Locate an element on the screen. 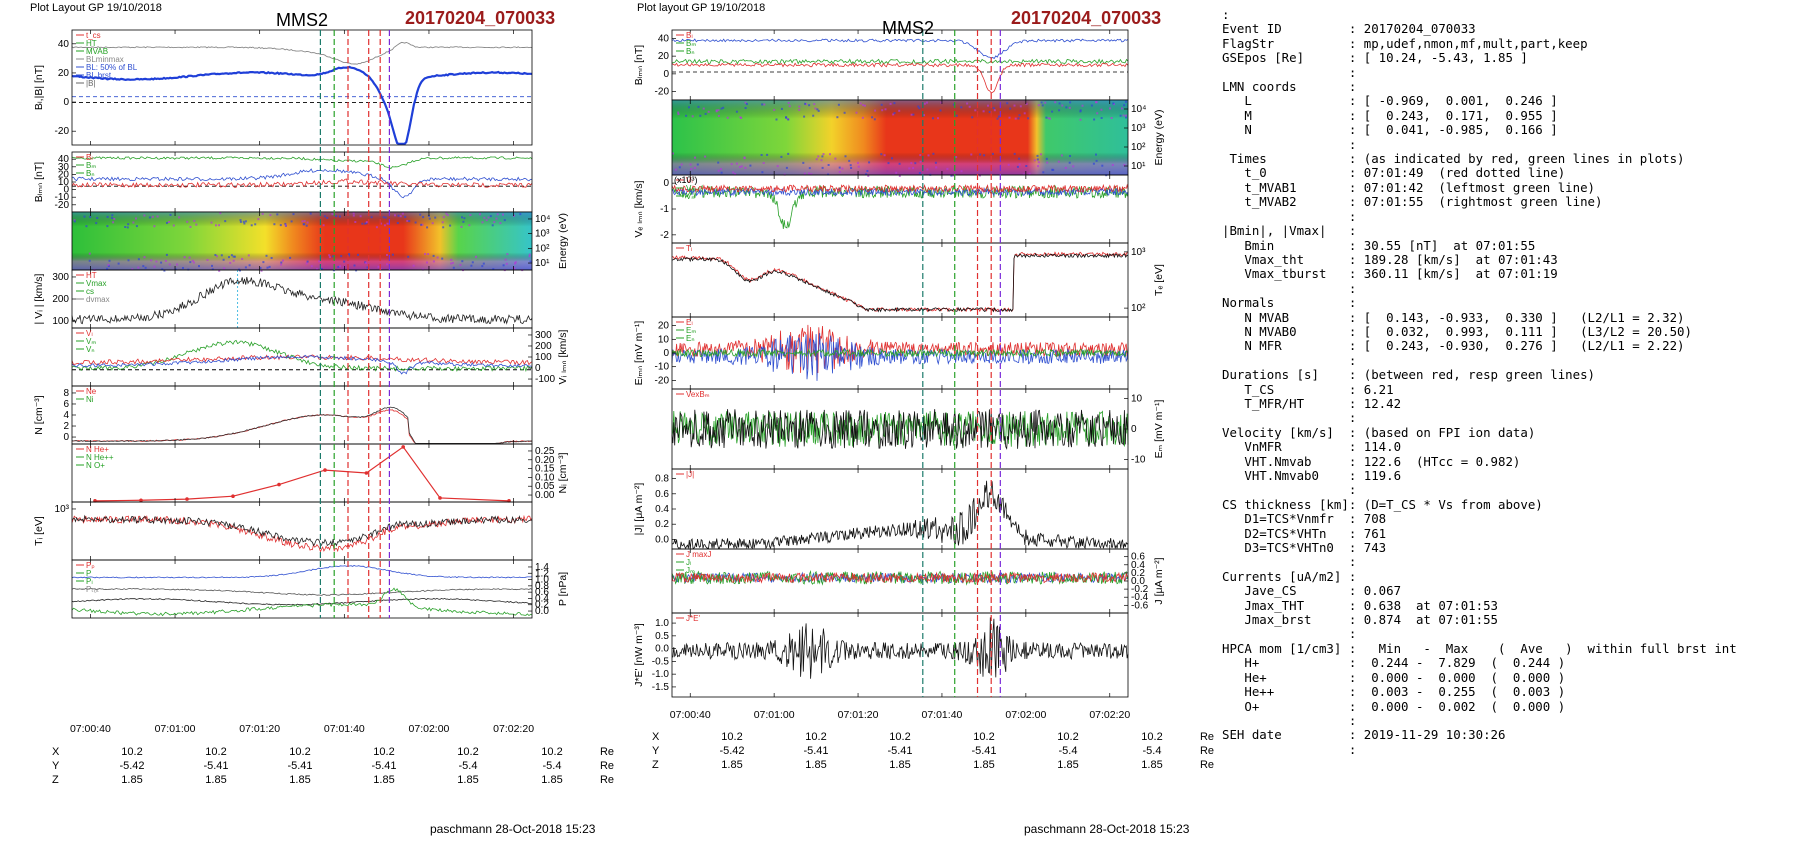 The height and width of the screenshot is (841, 1804). info-line: Vmax_tht : 189.28 [km/s] at 07:01:43 is located at coordinates (1390, 259).